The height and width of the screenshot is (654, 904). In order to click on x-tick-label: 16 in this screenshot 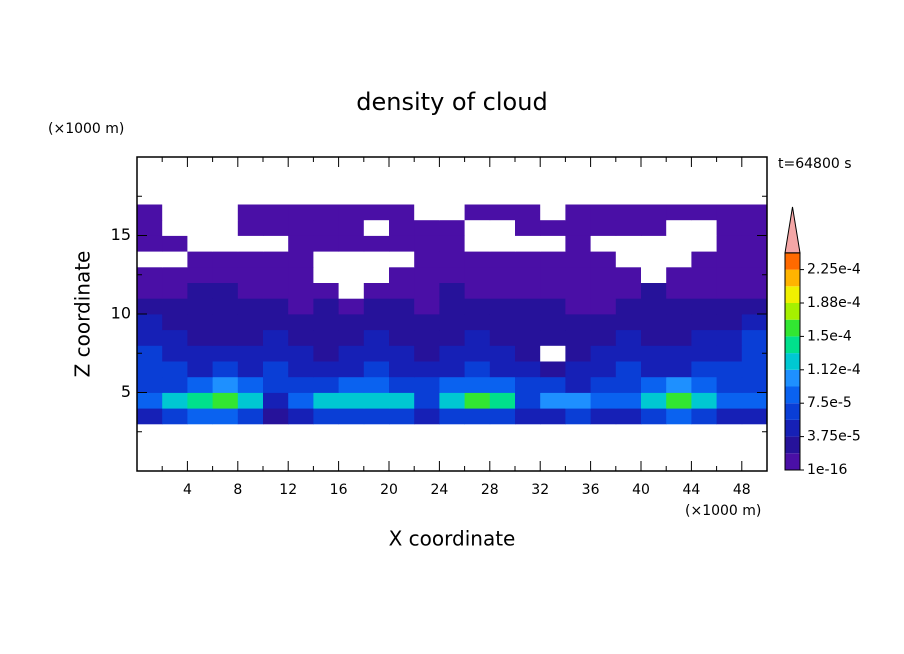, I will do `click(339, 490)`.